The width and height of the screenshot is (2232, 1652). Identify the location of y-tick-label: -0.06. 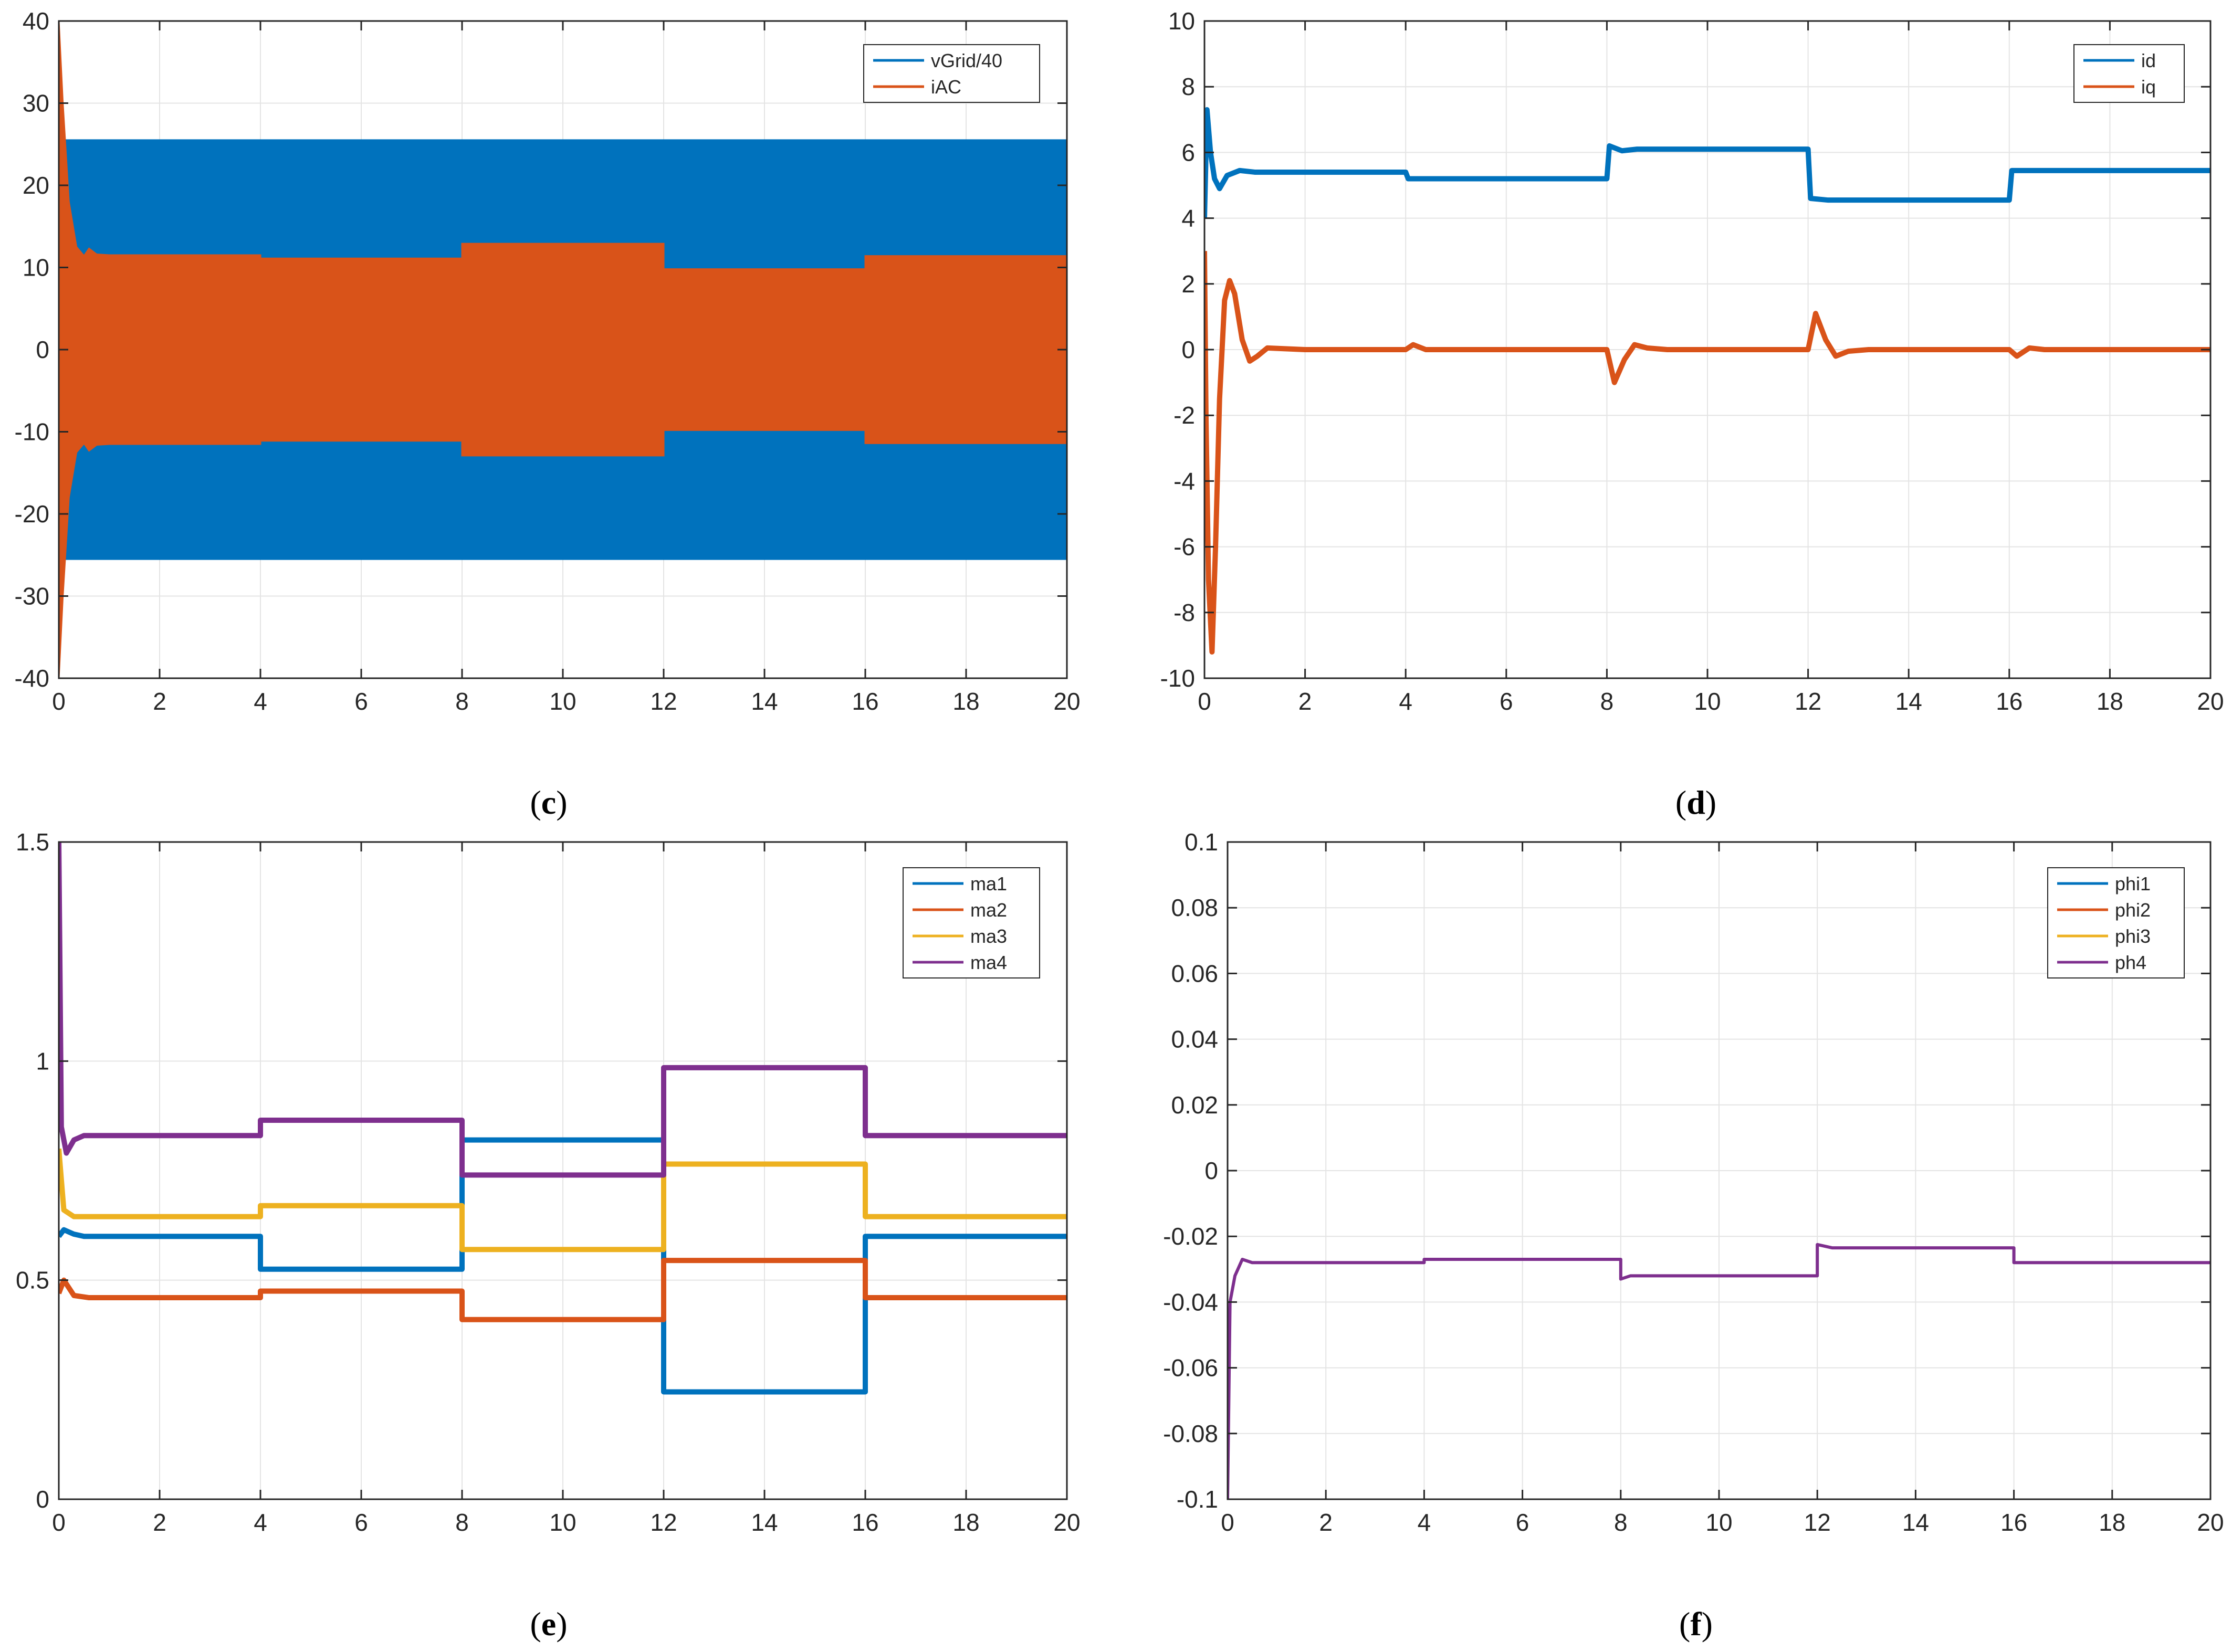
(1191, 1368).